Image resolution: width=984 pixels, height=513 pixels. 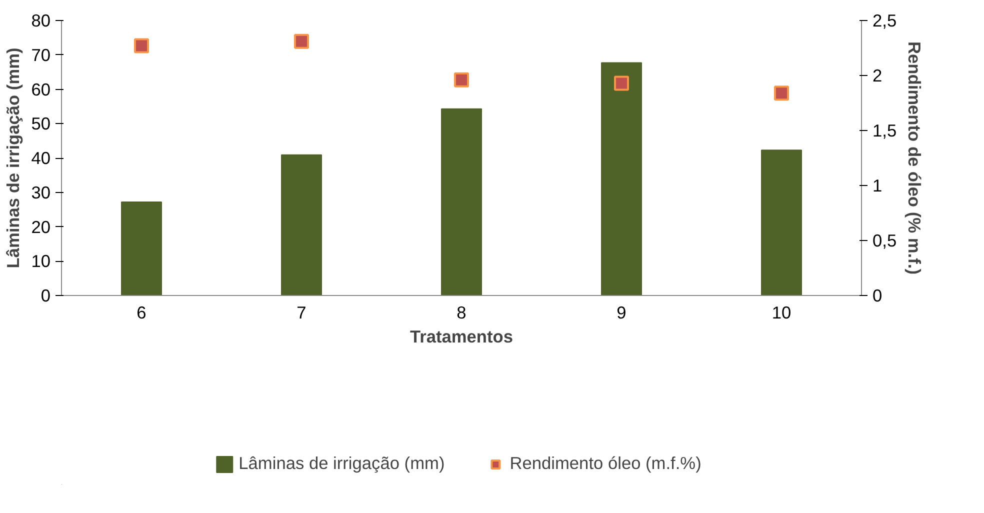 What do you see at coordinates (341, 463) in the screenshot?
I see `legend-label: Lâminas de irrigação (mm)` at bounding box center [341, 463].